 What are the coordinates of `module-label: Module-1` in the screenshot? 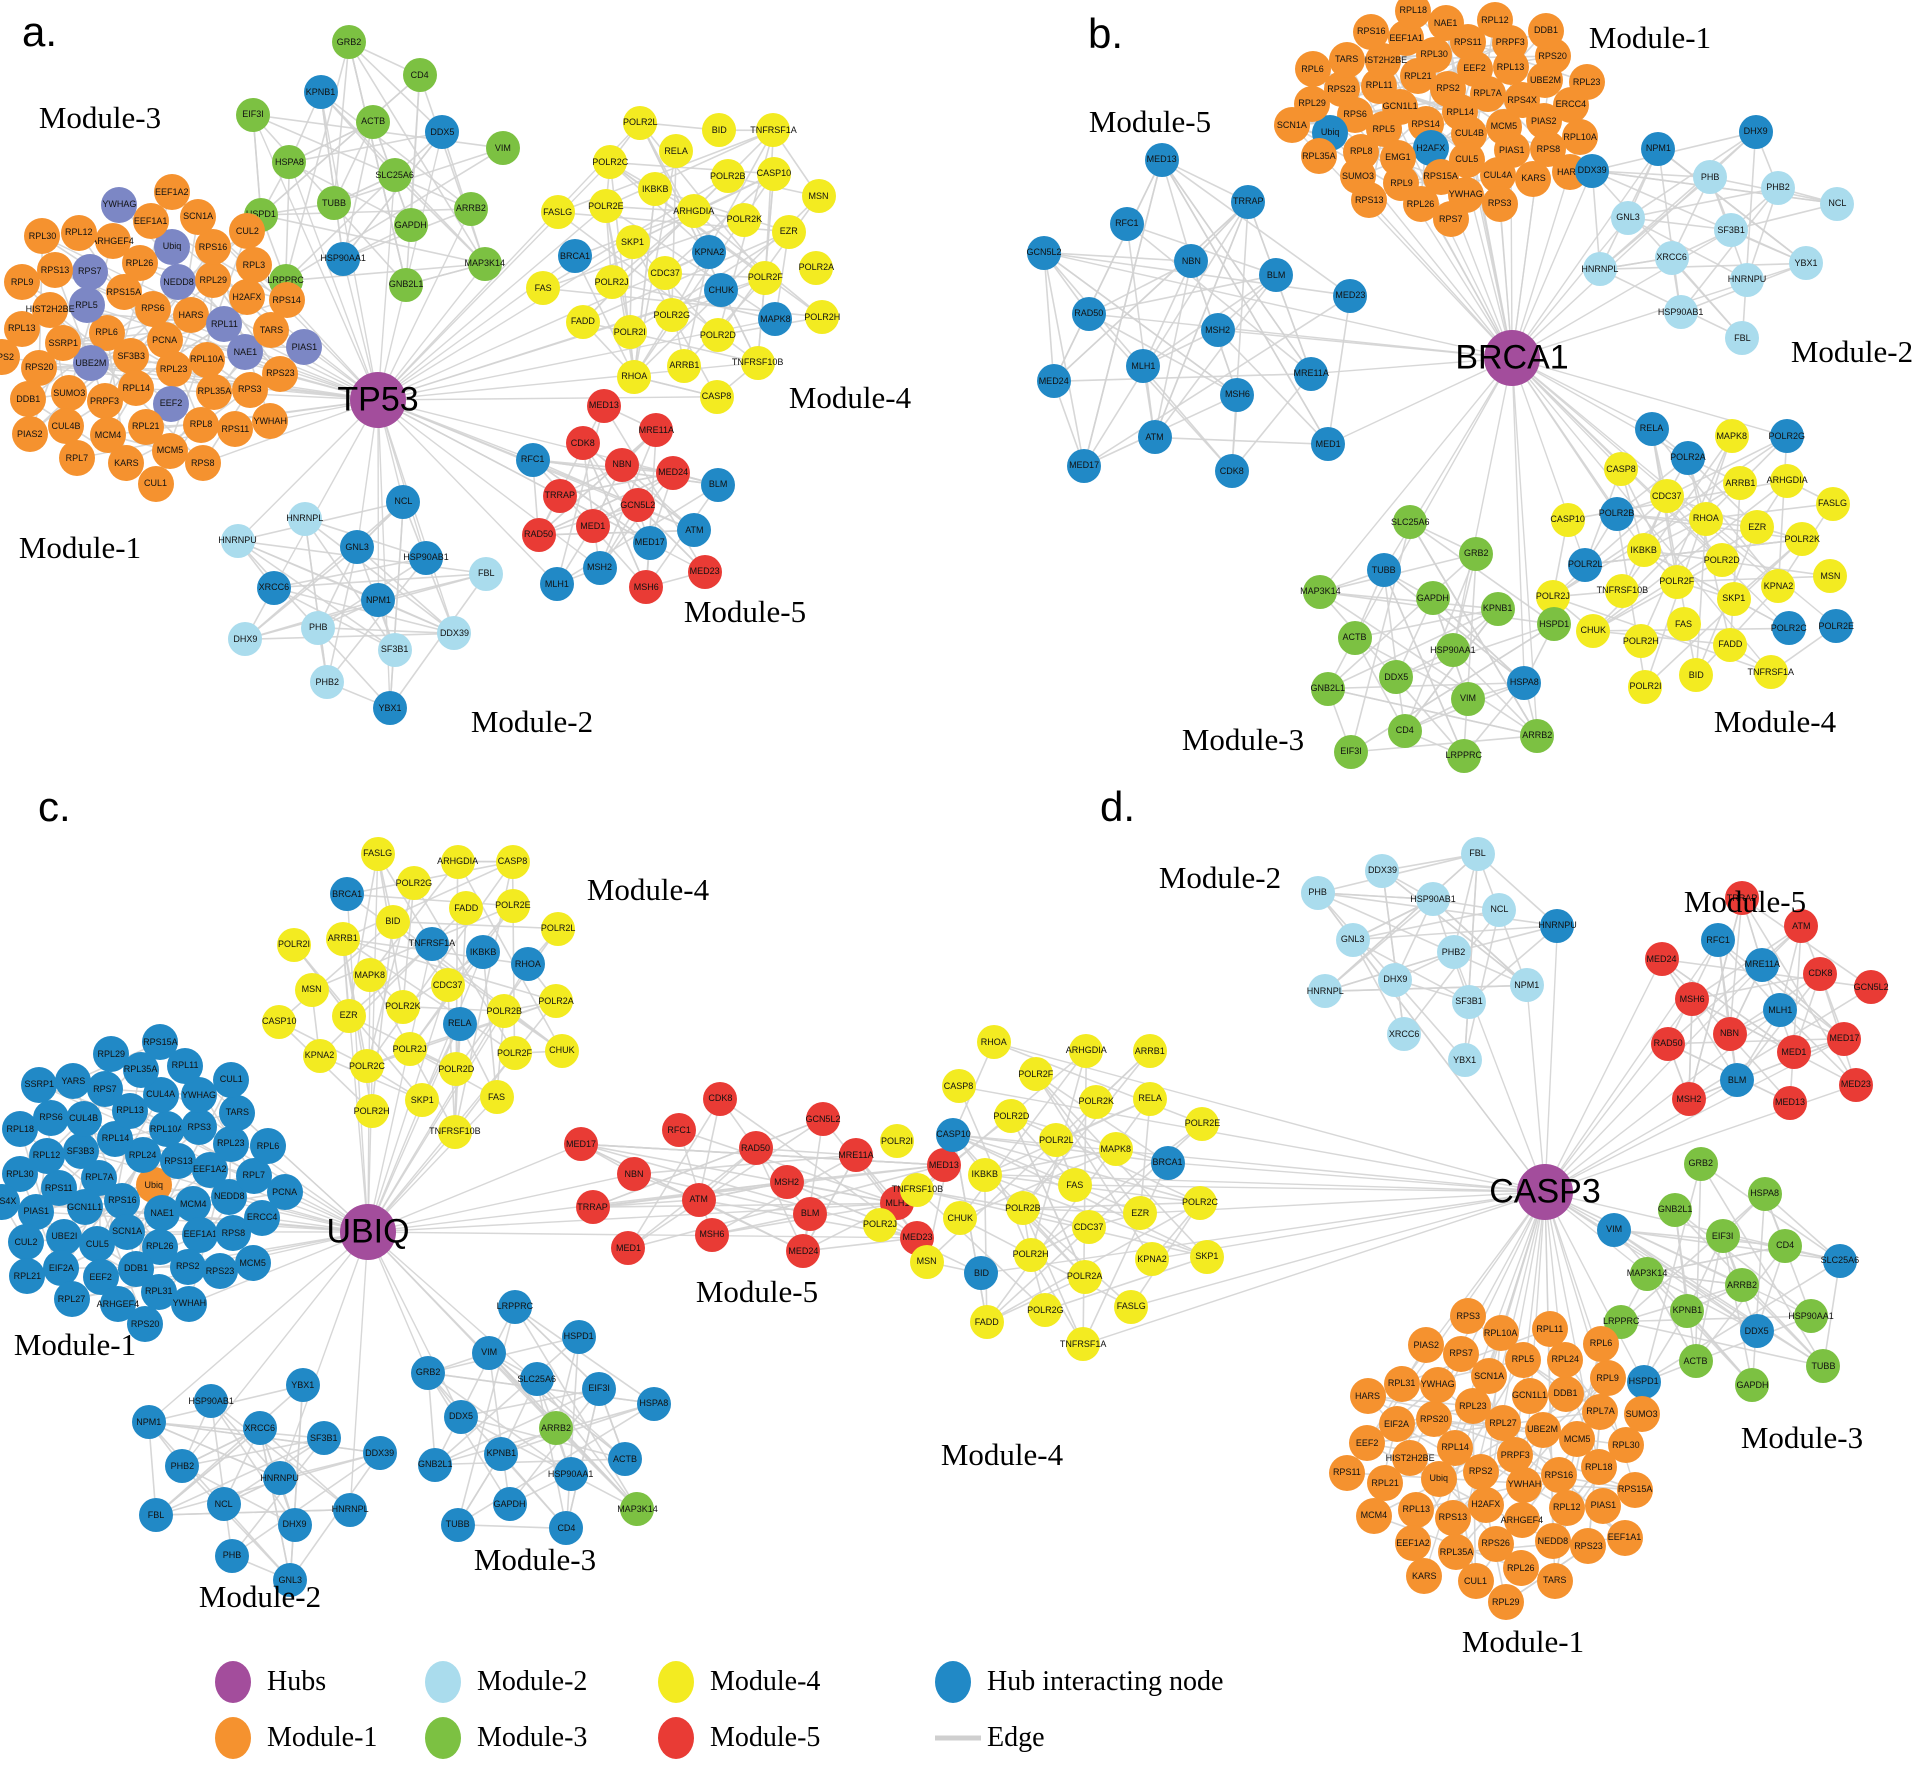 It's located at (1523, 1641).